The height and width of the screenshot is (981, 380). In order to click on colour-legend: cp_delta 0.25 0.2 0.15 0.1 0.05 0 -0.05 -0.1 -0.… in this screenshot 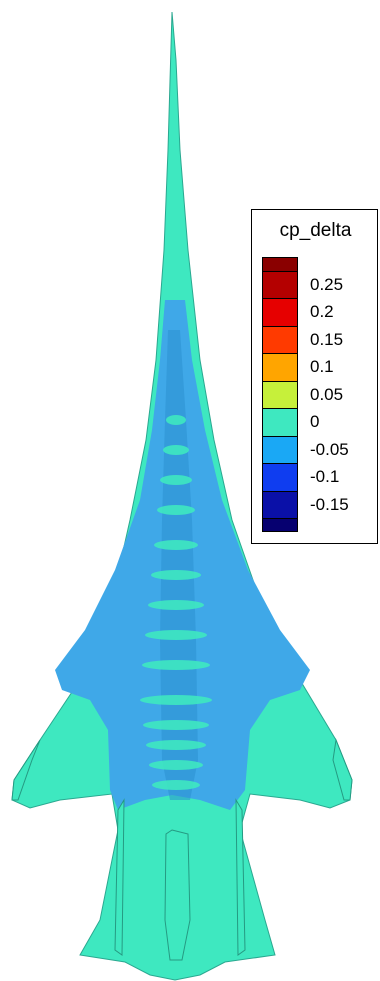, I will do `click(314, 376)`.